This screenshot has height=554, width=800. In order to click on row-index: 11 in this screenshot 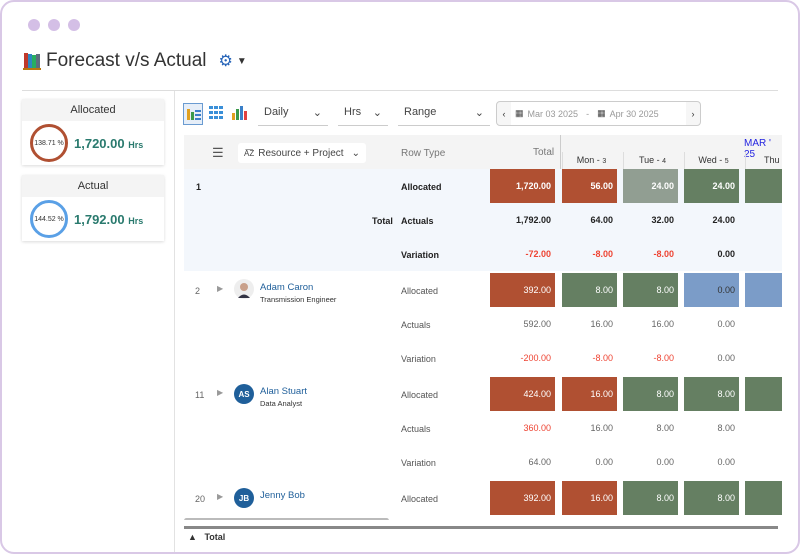, I will do `click(200, 395)`.